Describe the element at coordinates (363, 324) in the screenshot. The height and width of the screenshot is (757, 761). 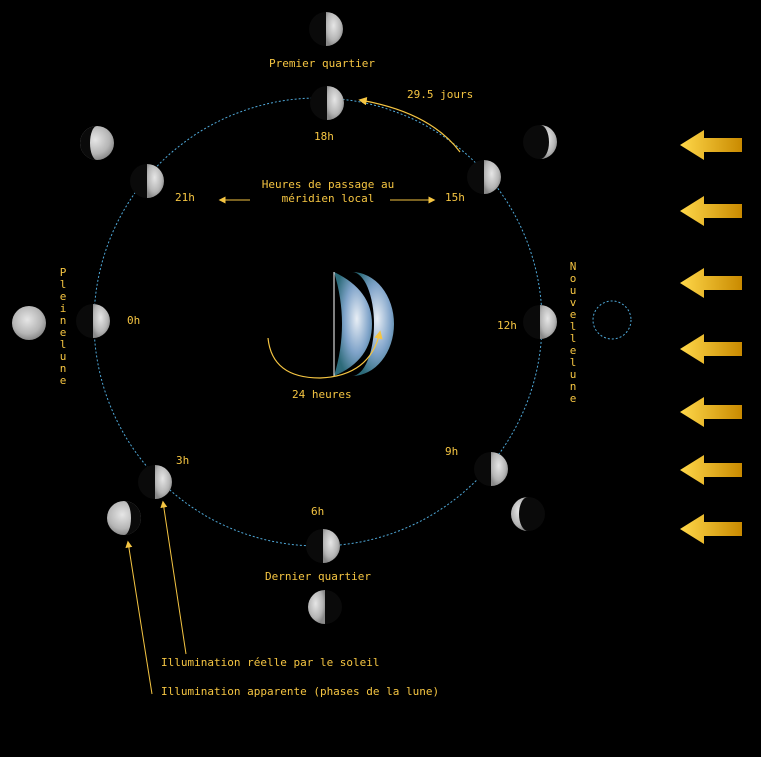
I see `earth-icon` at that location.